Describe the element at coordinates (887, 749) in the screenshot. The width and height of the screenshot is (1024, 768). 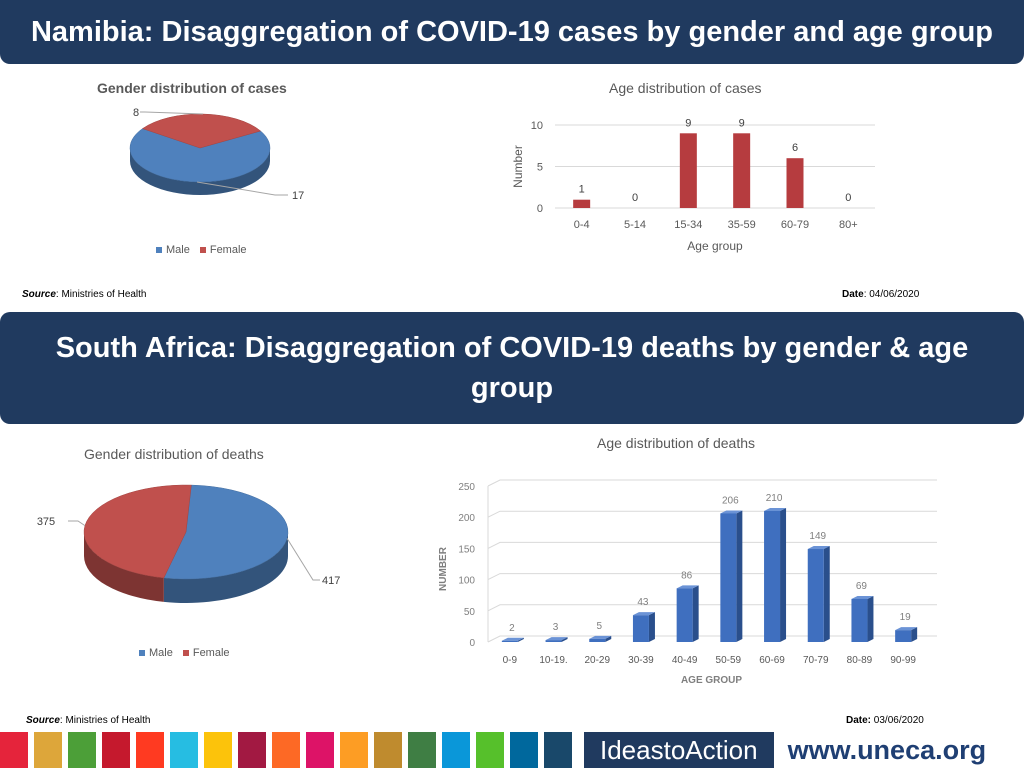
I see `uneca-url-text: www.uneca.org` at that location.